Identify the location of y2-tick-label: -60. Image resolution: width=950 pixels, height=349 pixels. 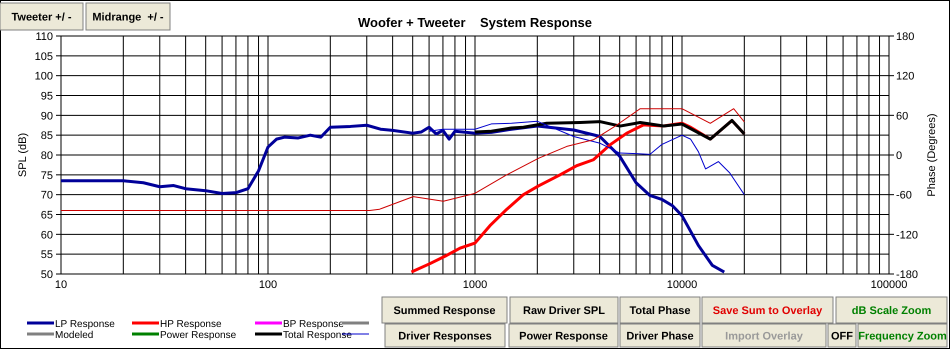
(904, 196).